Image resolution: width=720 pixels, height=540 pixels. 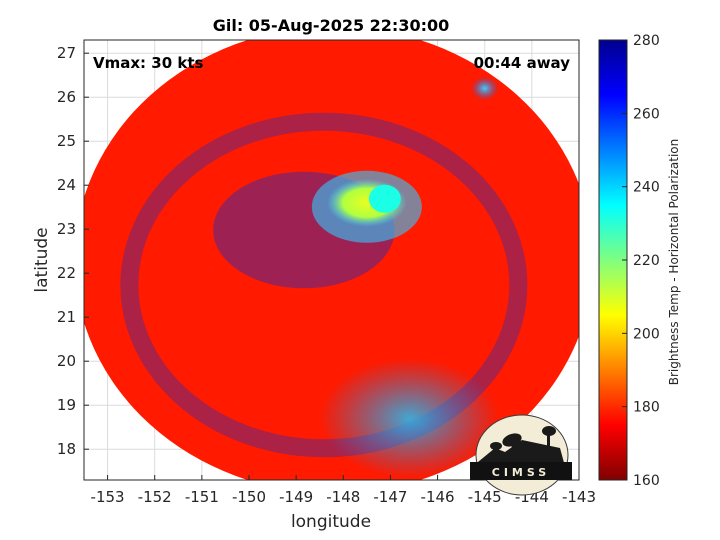 What do you see at coordinates (343, 497) in the screenshot?
I see `x-tick-label: -148` at bounding box center [343, 497].